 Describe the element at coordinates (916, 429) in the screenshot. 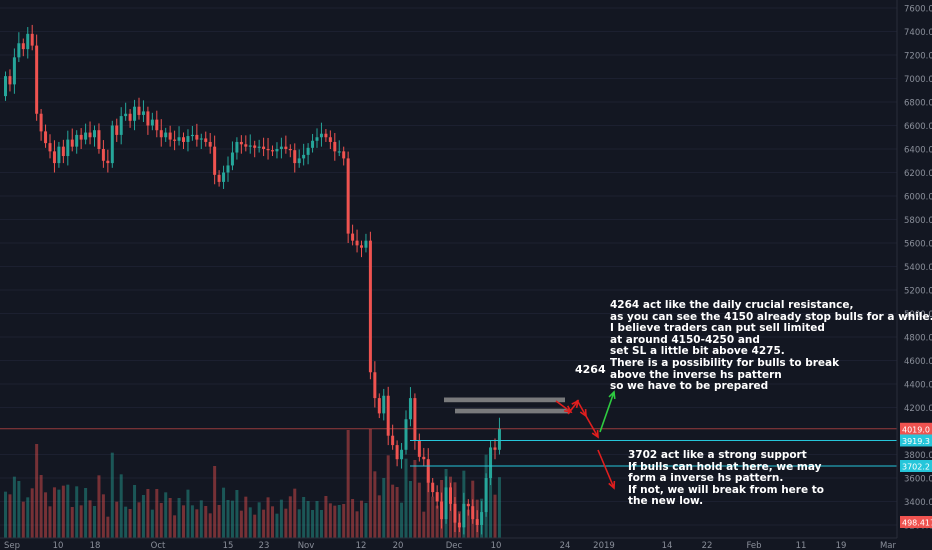

I see `price-label-text: 4019.0` at that location.